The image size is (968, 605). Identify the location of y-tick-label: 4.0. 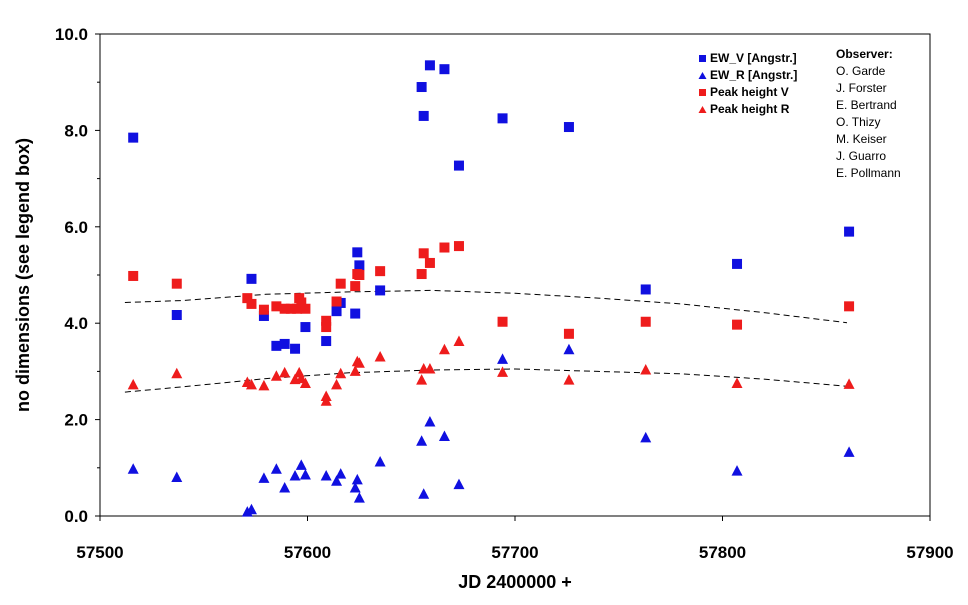
(76, 323).